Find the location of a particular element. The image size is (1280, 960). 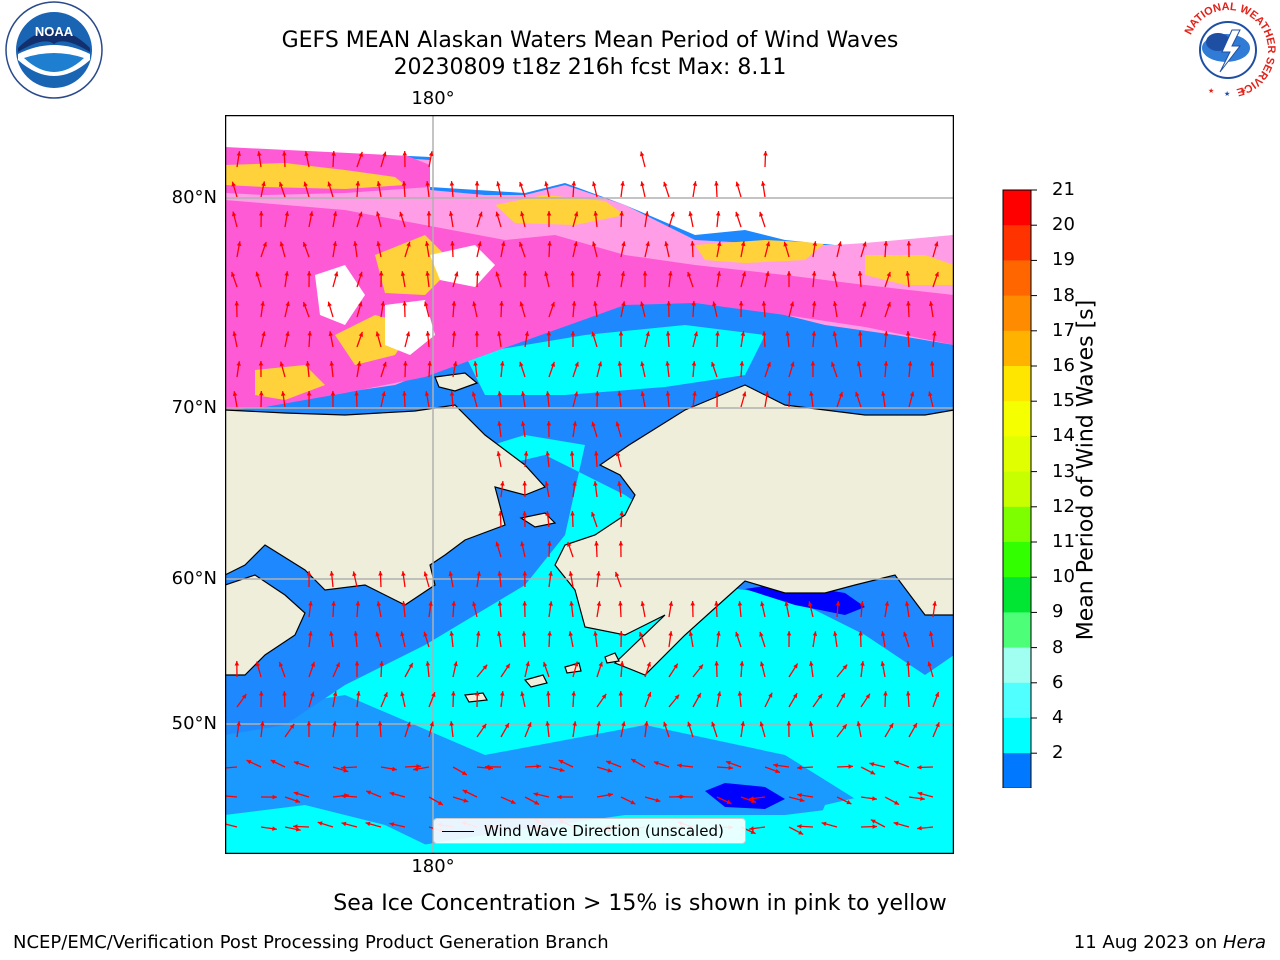

lat-label-70: 70°N is located at coordinates (194, 407).